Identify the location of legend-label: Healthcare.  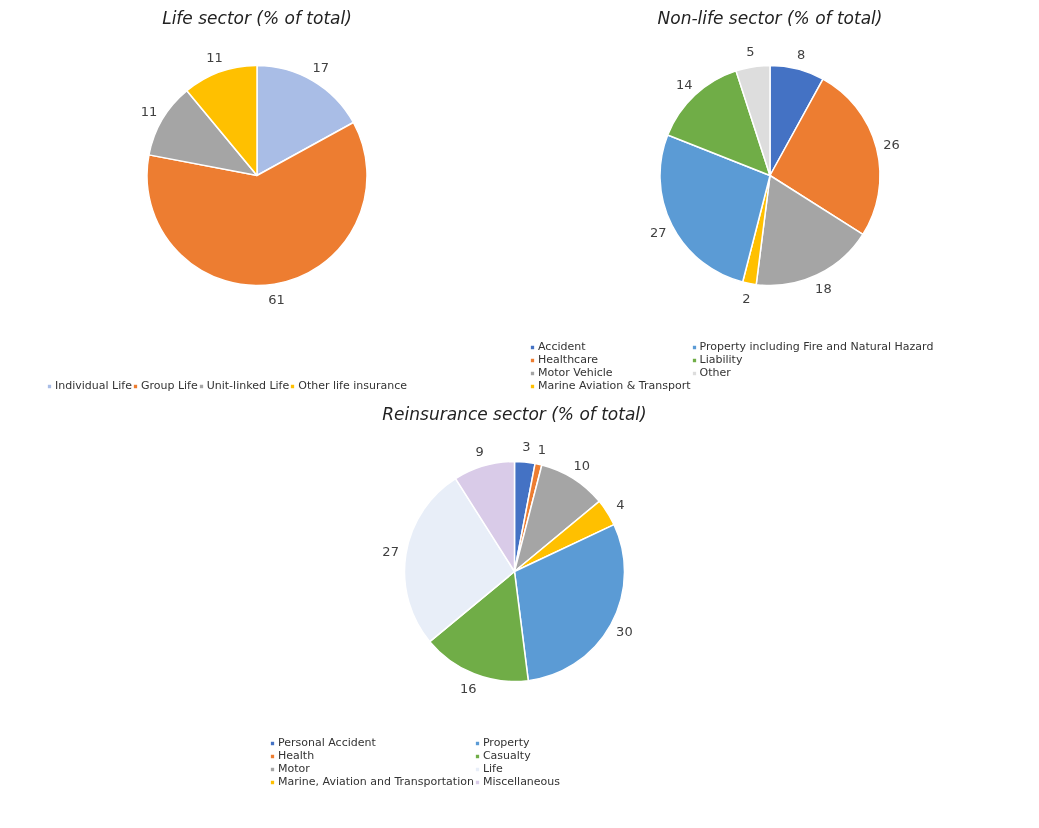
(568, 359).